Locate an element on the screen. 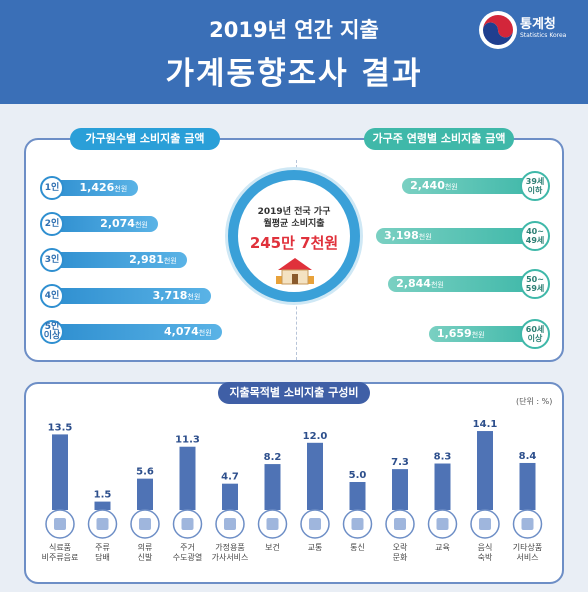  phone-icon-glyph is located at coordinates (357, 524).